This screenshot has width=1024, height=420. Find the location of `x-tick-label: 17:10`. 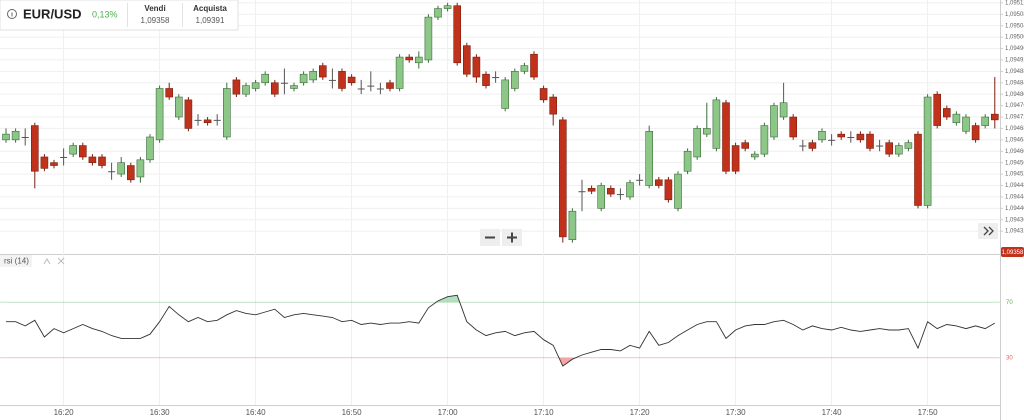

x-tick-label: 17:10 is located at coordinates (544, 412).